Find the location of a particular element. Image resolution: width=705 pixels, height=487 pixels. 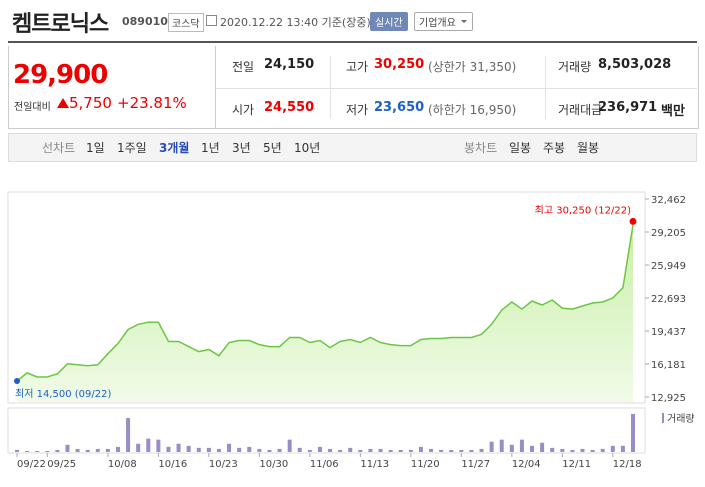

y-tick-label: 22,693 is located at coordinates (668, 299).